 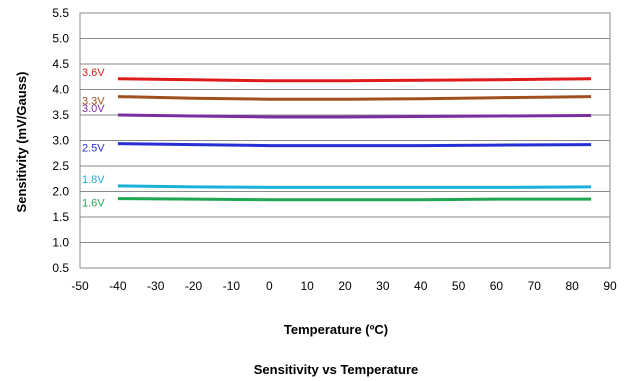 What do you see at coordinates (156, 286) in the screenshot?
I see `x-tick-label: -30` at bounding box center [156, 286].